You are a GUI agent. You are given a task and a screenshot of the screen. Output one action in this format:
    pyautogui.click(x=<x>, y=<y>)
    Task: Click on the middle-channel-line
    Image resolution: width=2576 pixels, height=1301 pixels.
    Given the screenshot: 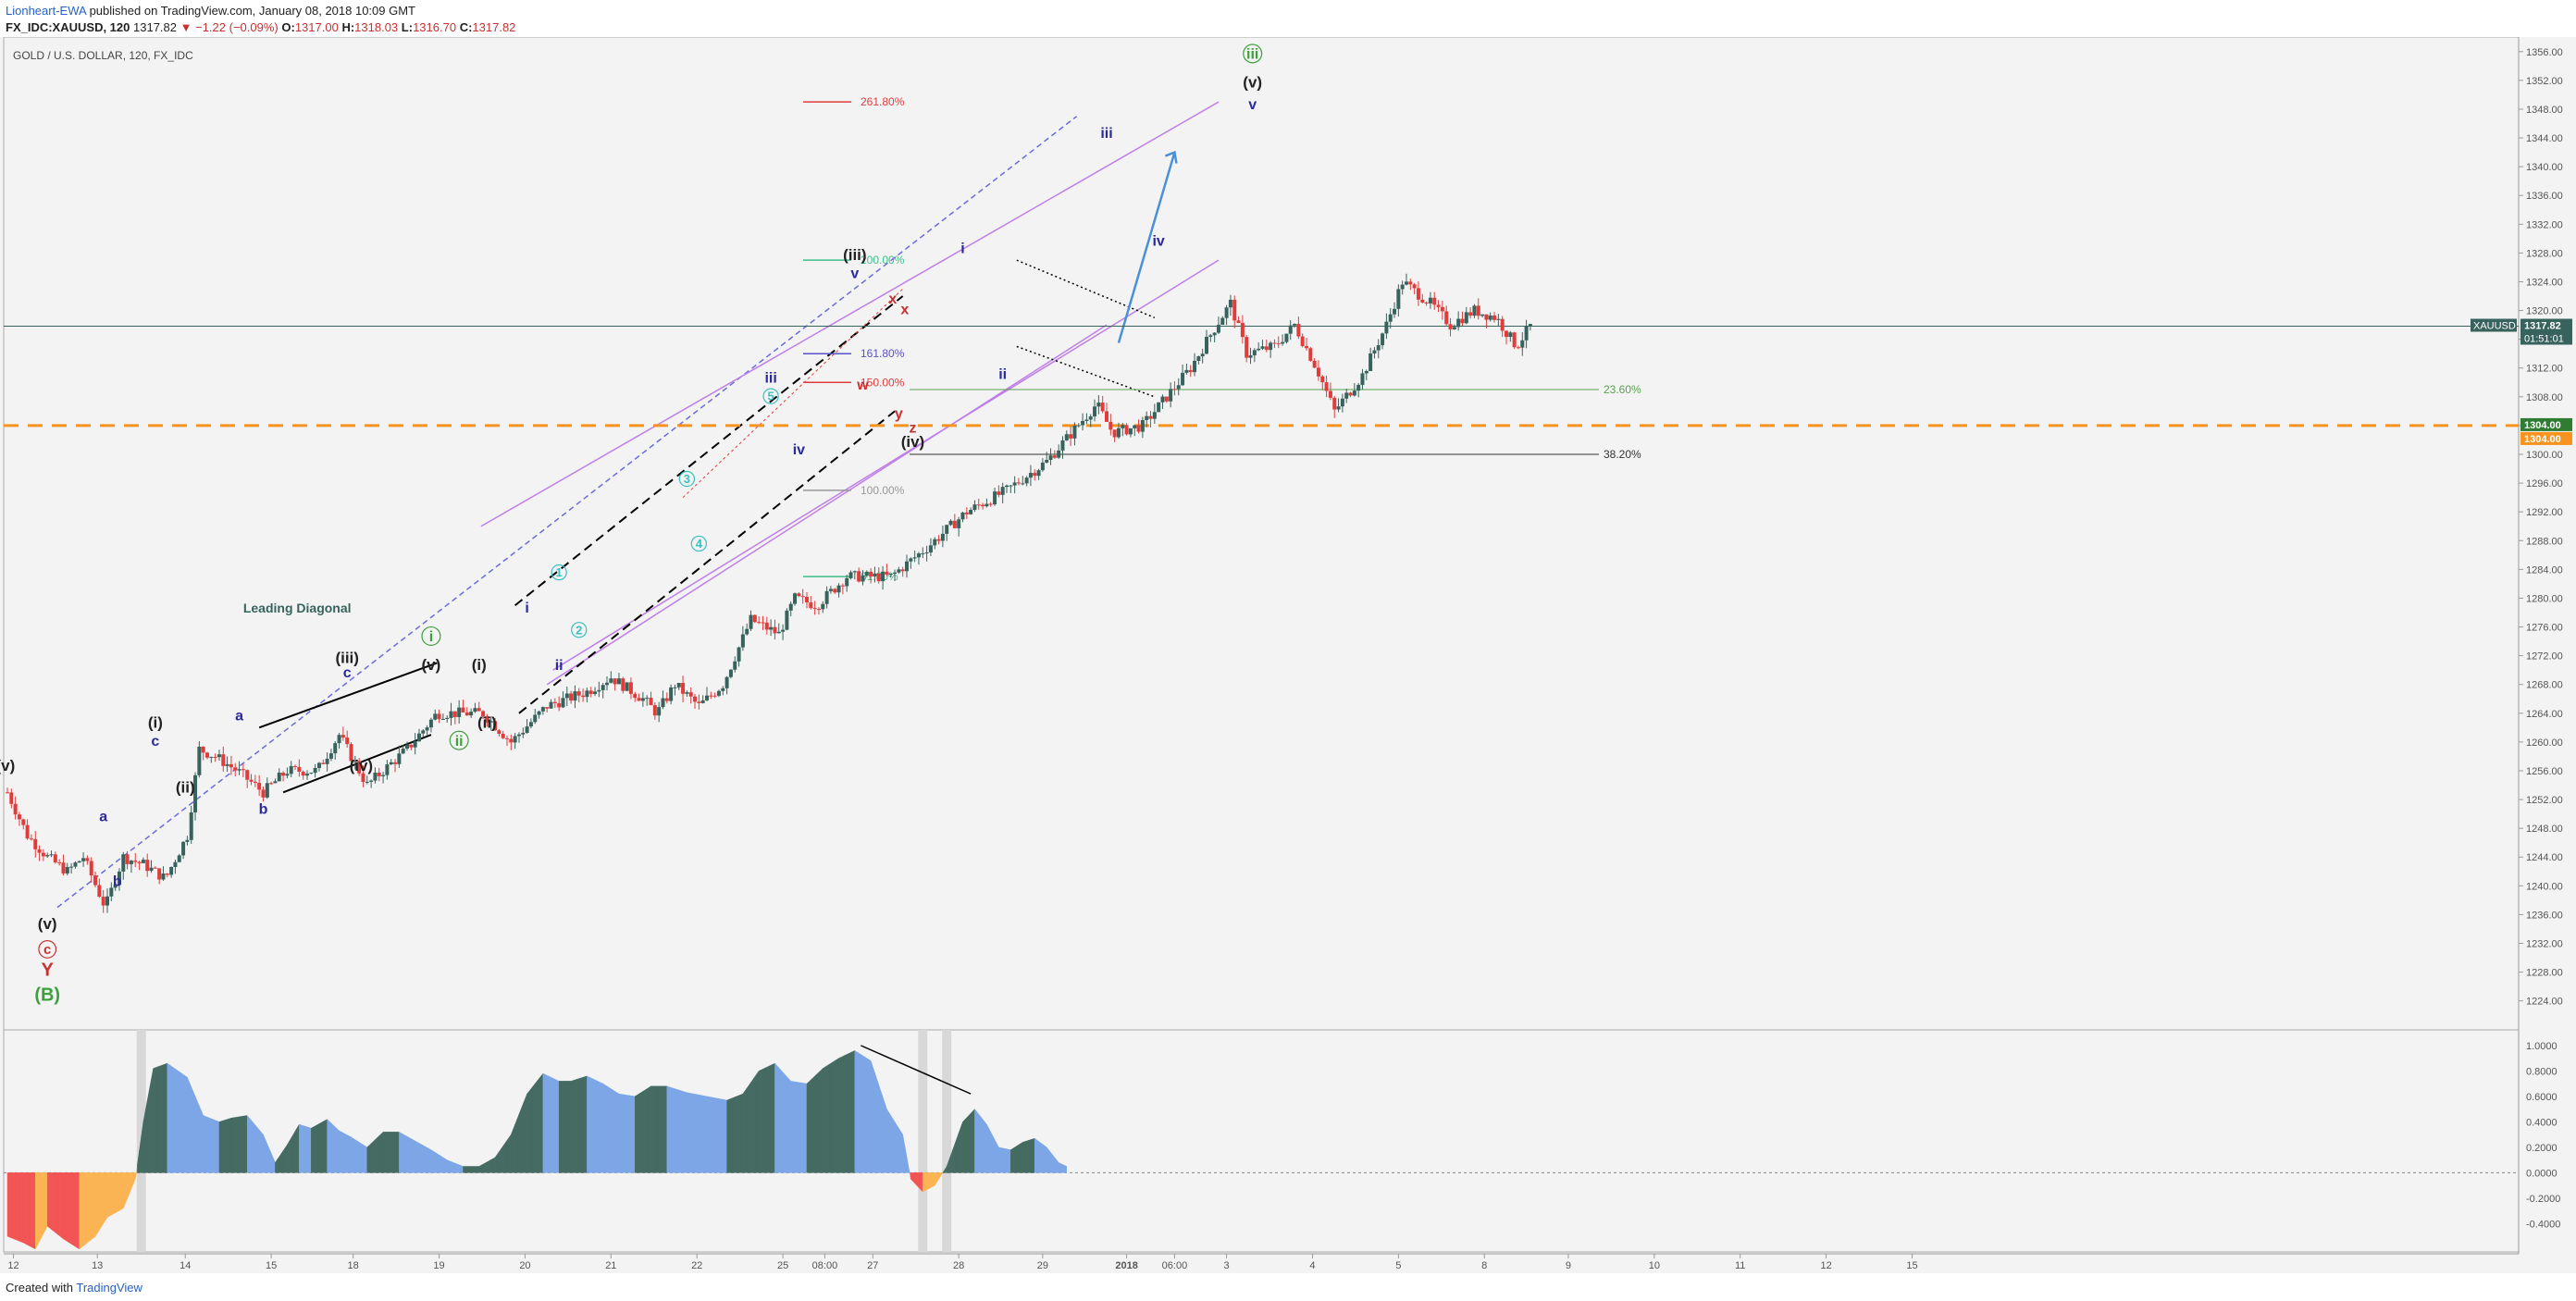 What is the action you would take?
    pyautogui.click(x=886, y=465)
    